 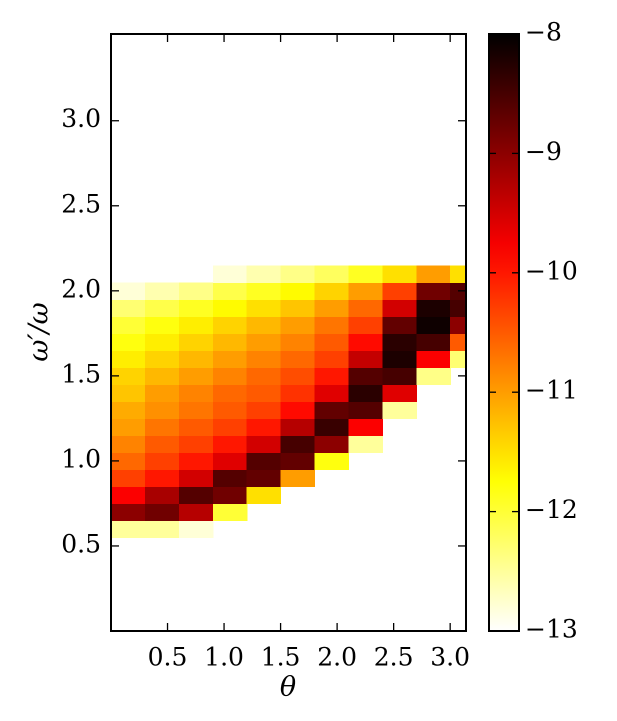 I want to click on x-tick-label: 1.5, so click(x=281, y=657).